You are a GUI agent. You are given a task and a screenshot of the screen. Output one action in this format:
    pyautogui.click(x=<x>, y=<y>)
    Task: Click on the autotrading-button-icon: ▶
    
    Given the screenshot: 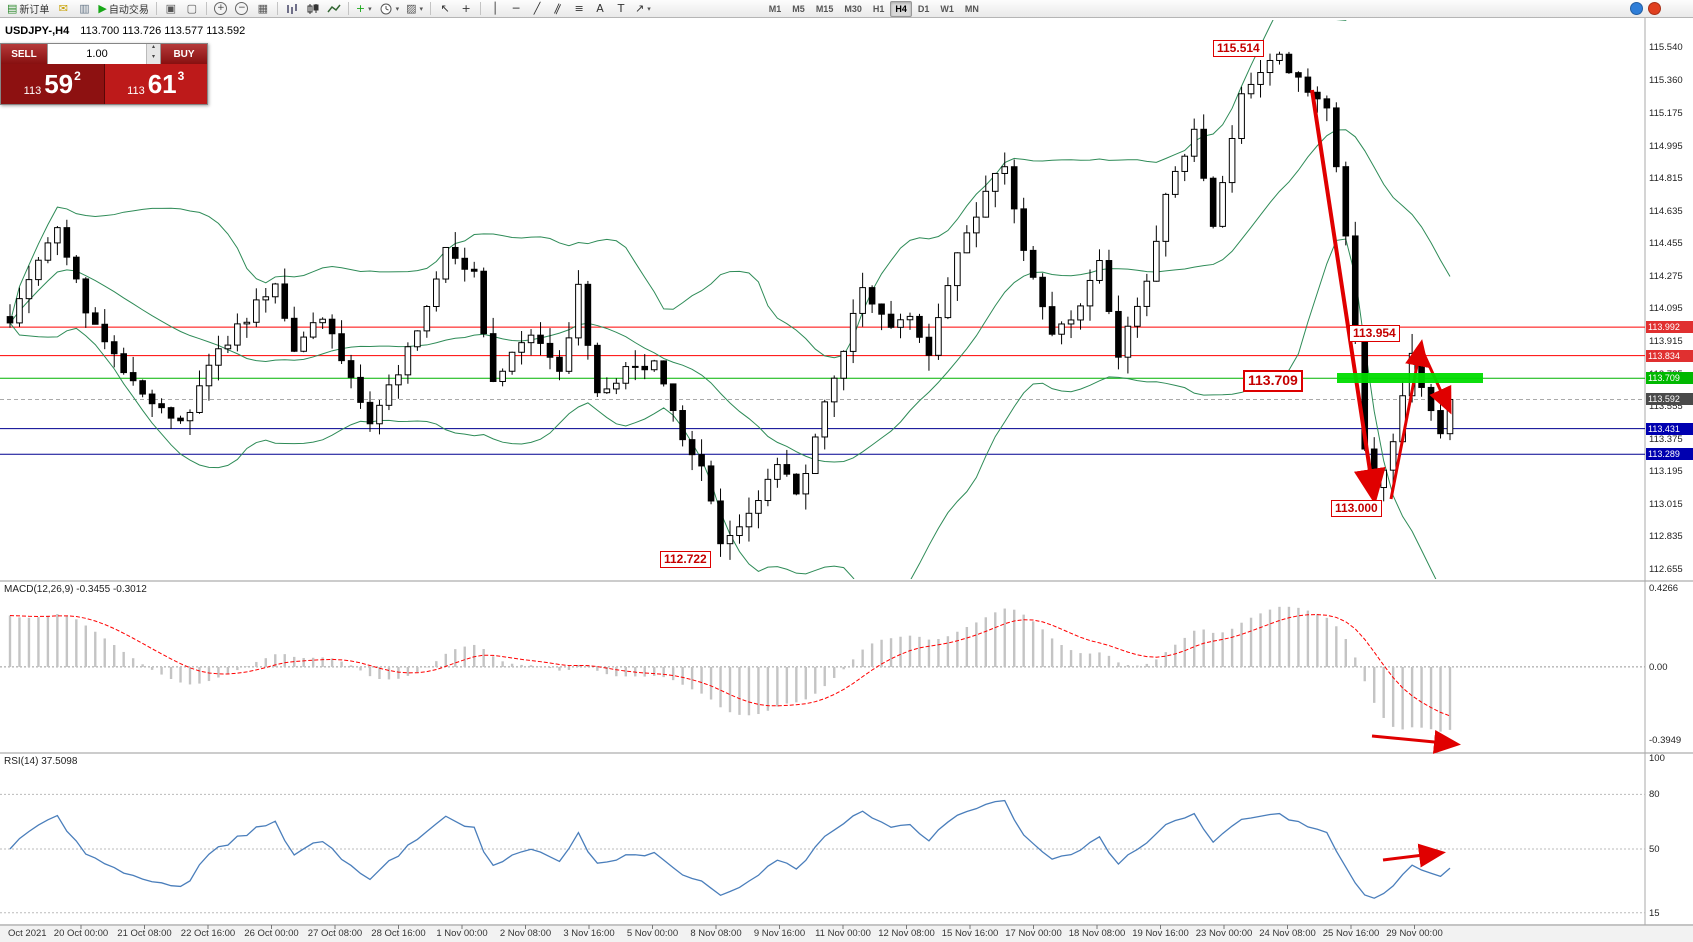 What is the action you would take?
    pyautogui.click(x=102, y=8)
    